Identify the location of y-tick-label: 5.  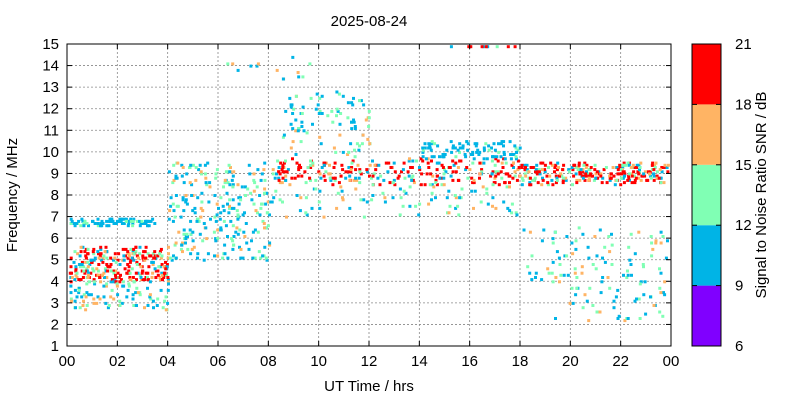
(55, 260).